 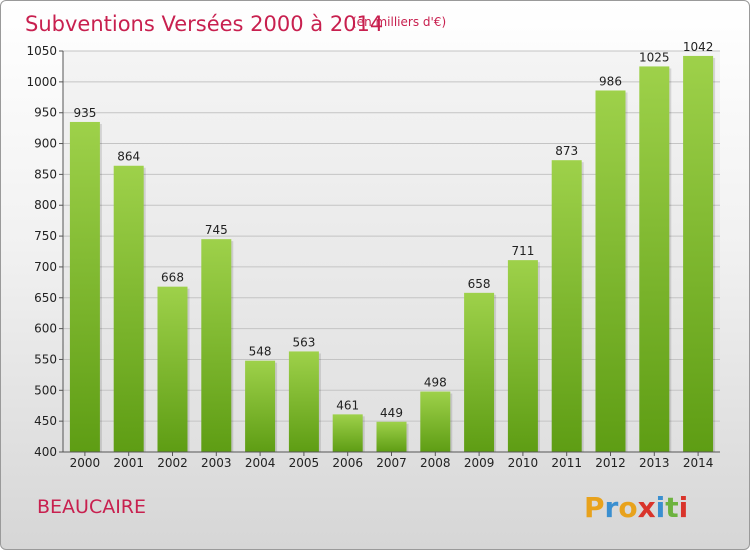 What do you see at coordinates (347, 463) in the screenshot?
I see `x-tick-label: 2006` at bounding box center [347, 463].